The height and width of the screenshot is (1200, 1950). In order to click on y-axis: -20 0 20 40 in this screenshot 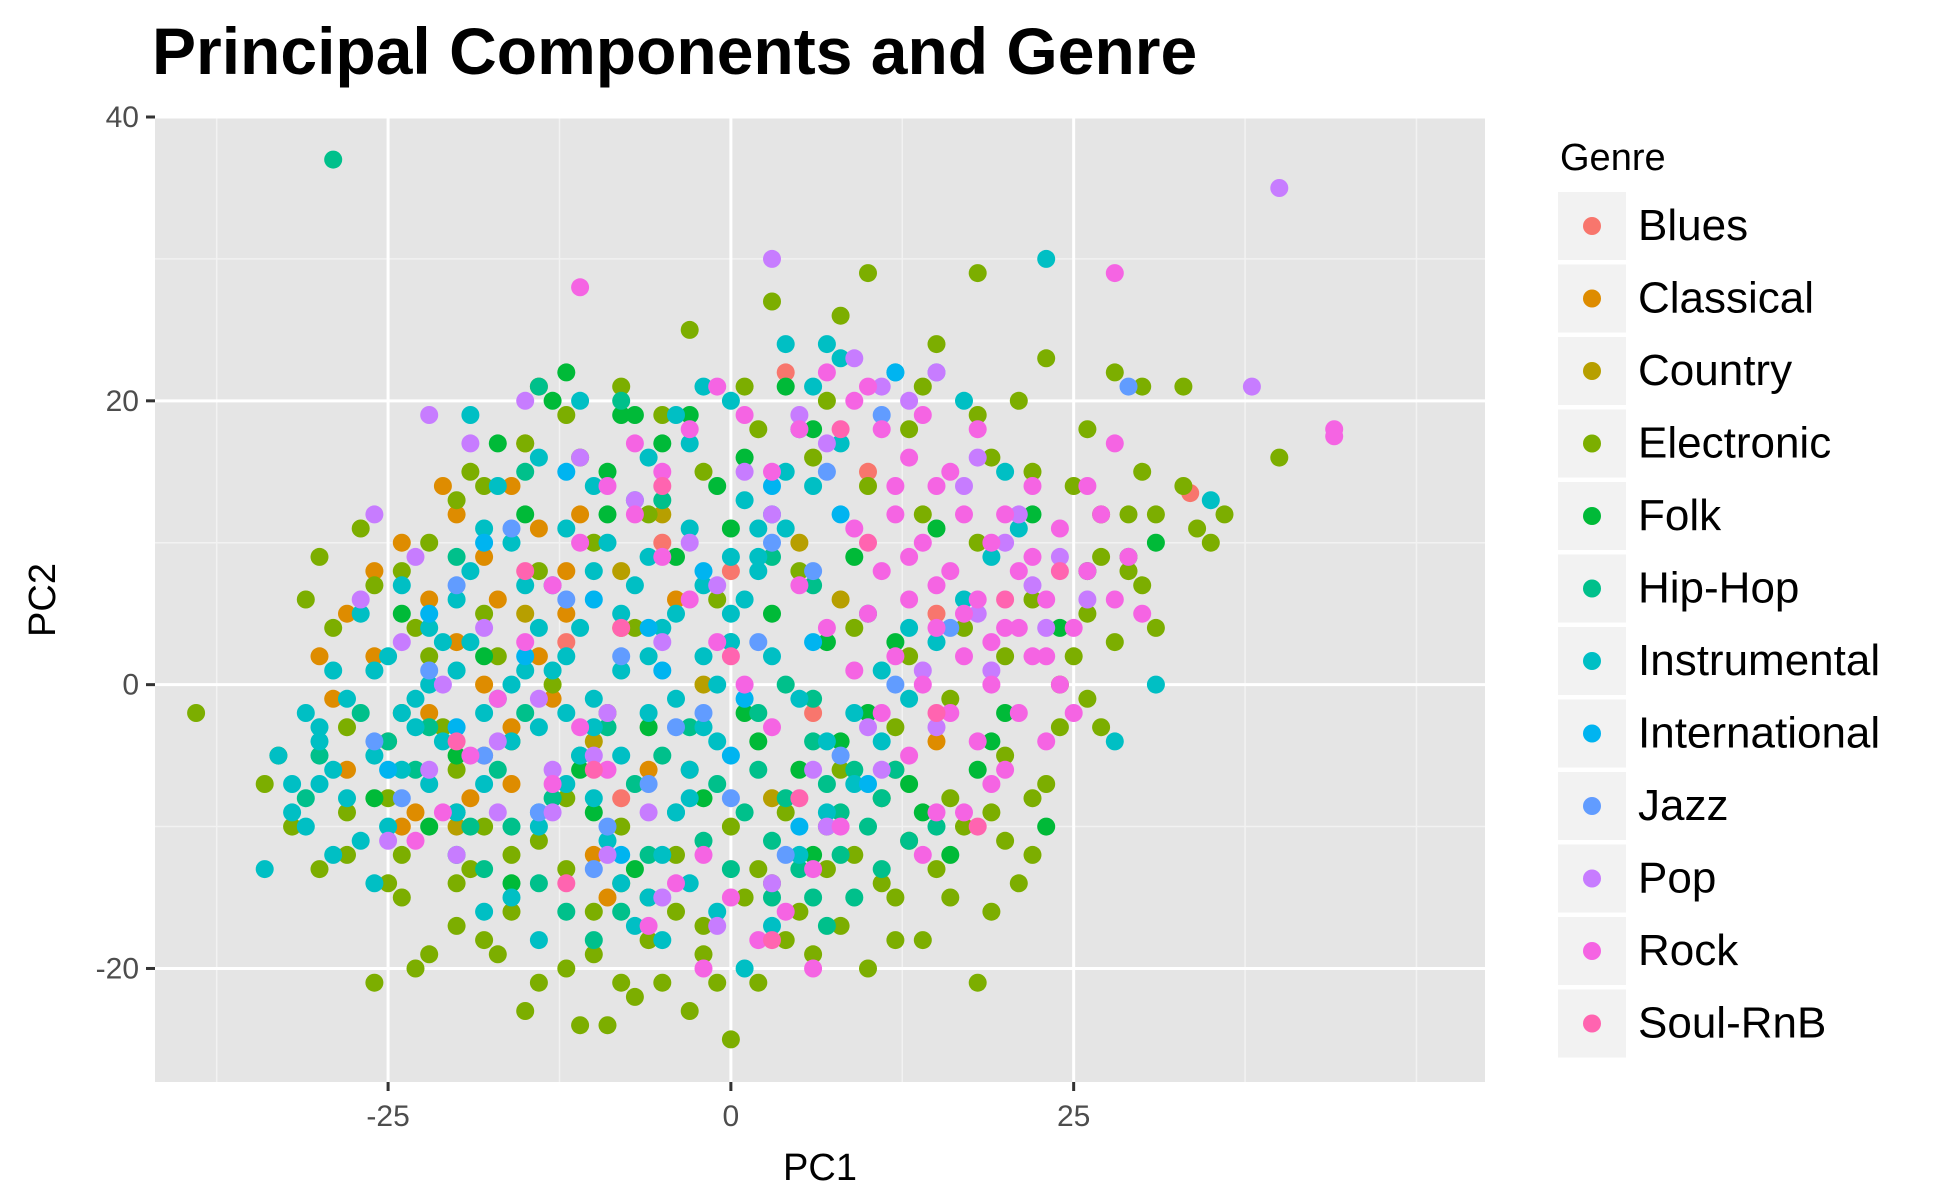, I will do `click(125, 543)`.